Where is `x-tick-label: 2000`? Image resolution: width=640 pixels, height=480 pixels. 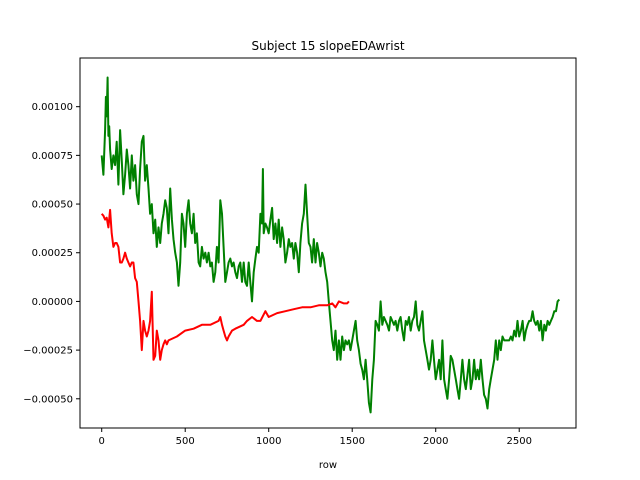
x-tick-label: 2000 is located at coordinates (435, 441).